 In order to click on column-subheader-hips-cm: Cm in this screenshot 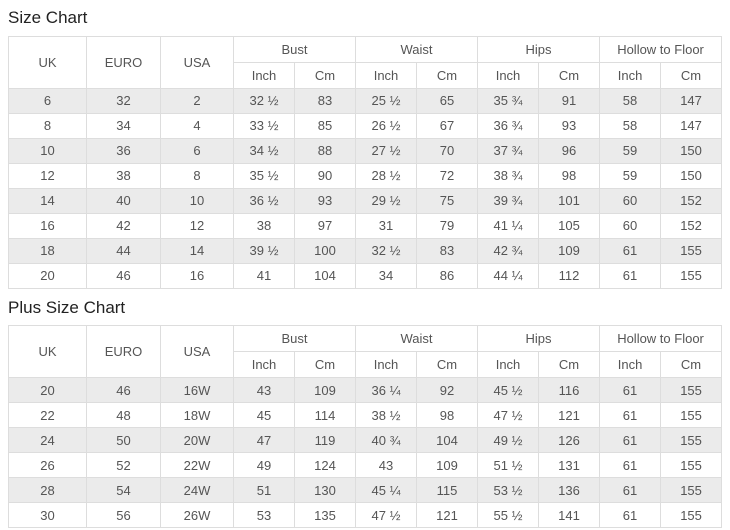, I will do `click(569, 75)`.